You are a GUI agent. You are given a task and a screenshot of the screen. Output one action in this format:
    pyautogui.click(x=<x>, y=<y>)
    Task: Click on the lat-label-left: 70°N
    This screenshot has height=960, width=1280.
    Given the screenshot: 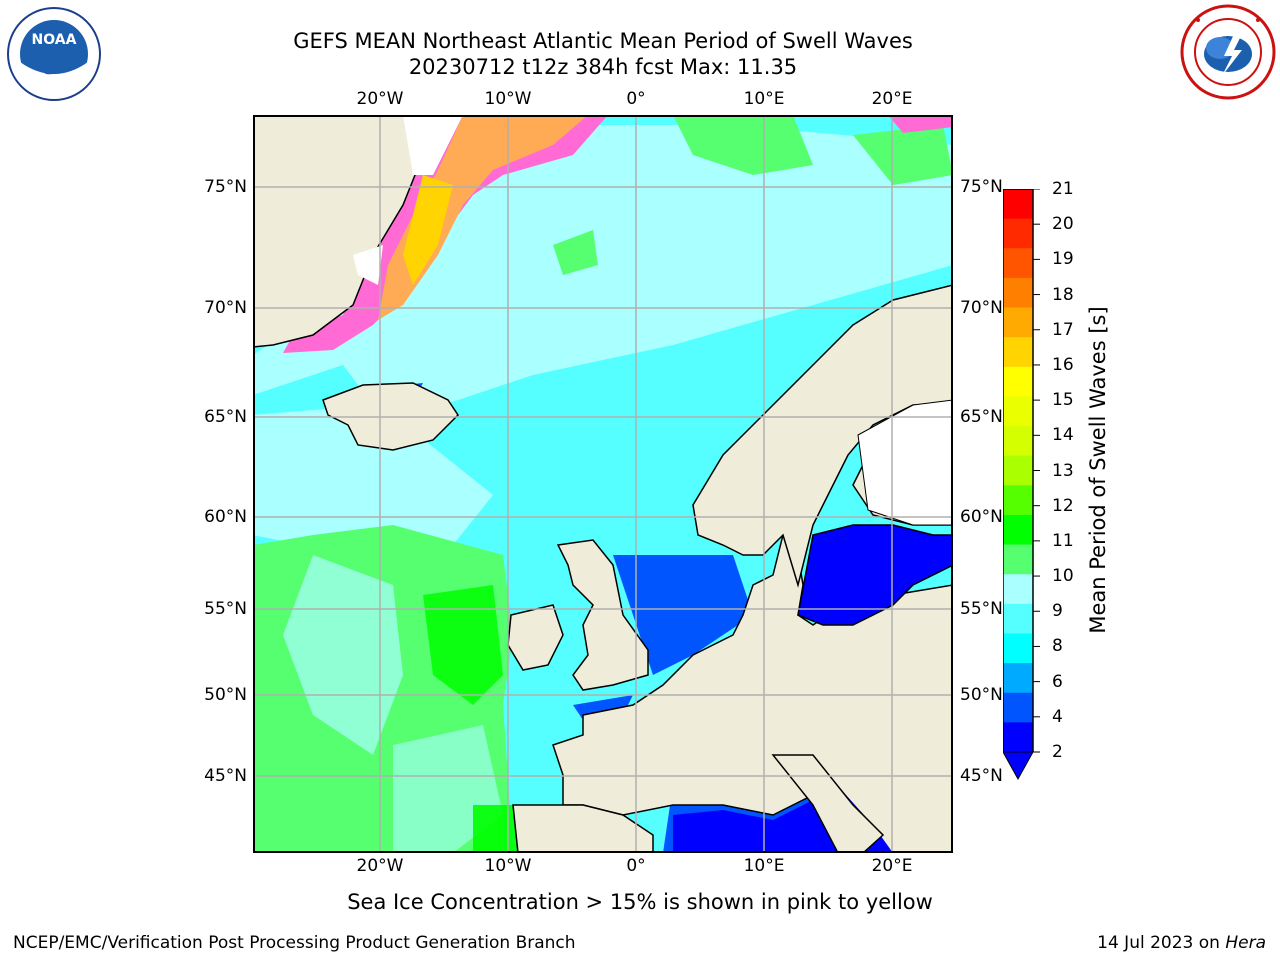 What is the action you would take?
    pyautogui.click(x=225, y=308)
    